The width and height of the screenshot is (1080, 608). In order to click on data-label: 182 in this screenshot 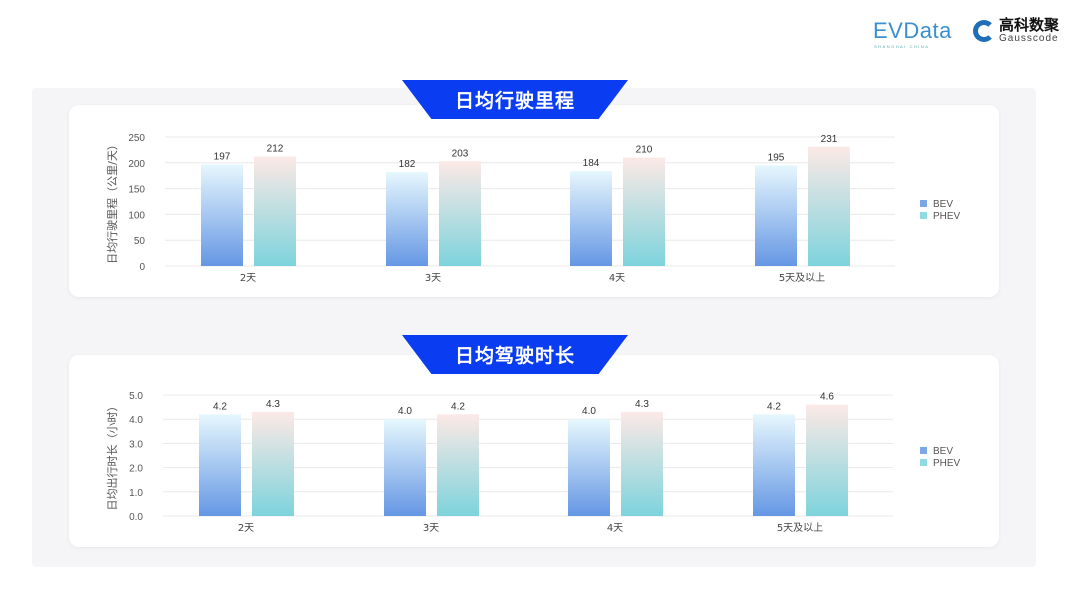, I will do `click(407, 164)`.